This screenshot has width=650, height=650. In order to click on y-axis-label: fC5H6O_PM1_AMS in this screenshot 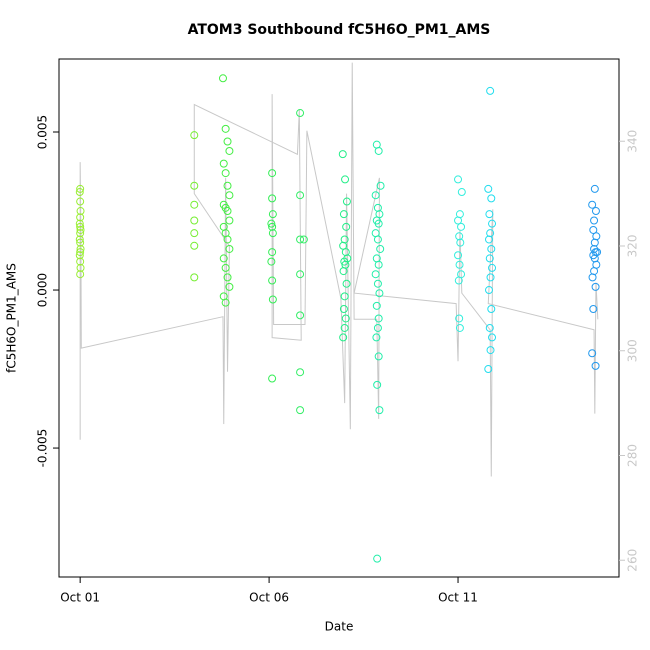, I will do `click(12, 318)`.